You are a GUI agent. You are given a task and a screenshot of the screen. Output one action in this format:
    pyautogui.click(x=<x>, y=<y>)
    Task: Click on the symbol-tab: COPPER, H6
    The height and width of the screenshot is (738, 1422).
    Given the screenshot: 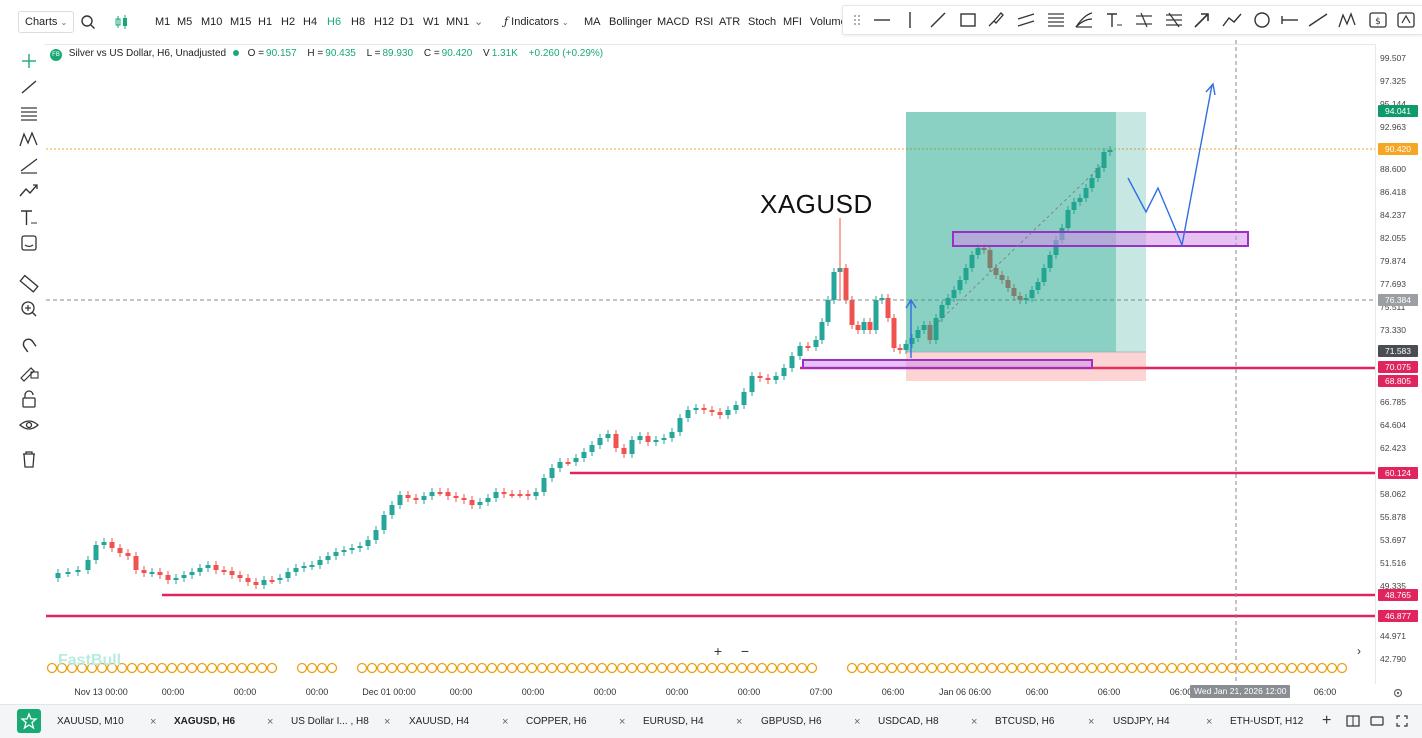 What is the action you would take?
    pyautogui.click(x=556, y=721)
    